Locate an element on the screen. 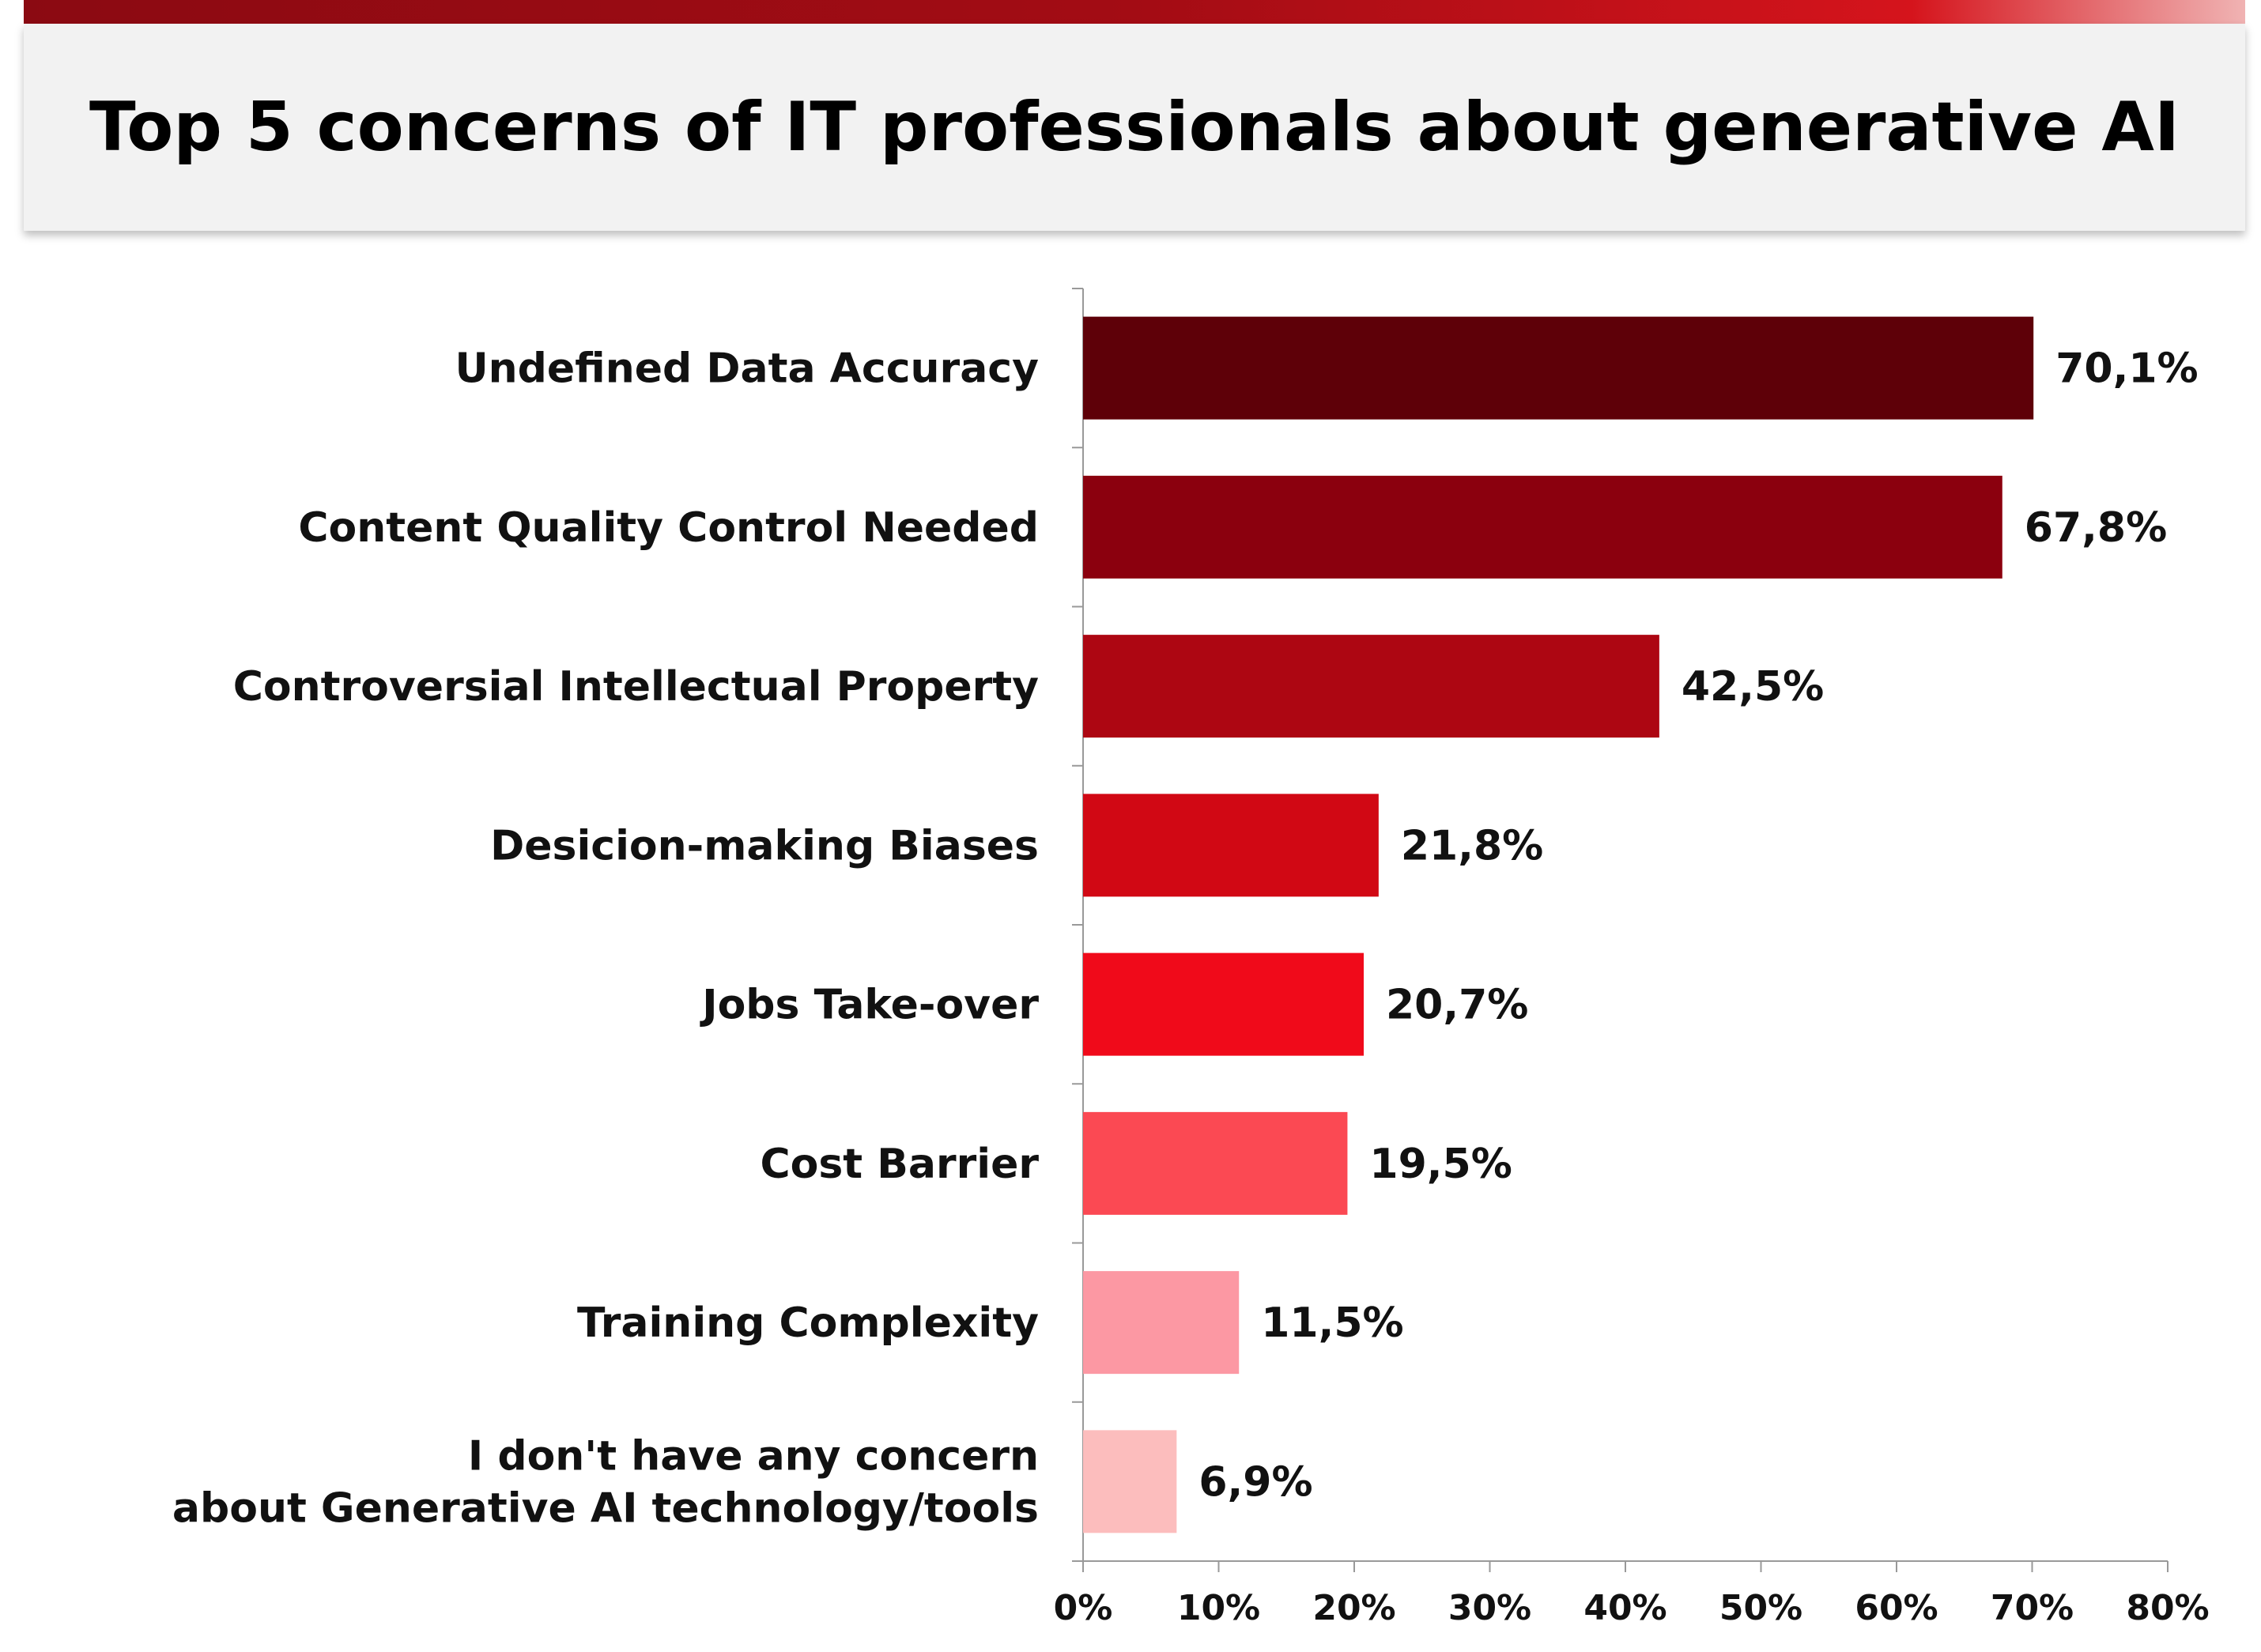  x-tick-label: 0% is located at coordinates (1083, 1608).